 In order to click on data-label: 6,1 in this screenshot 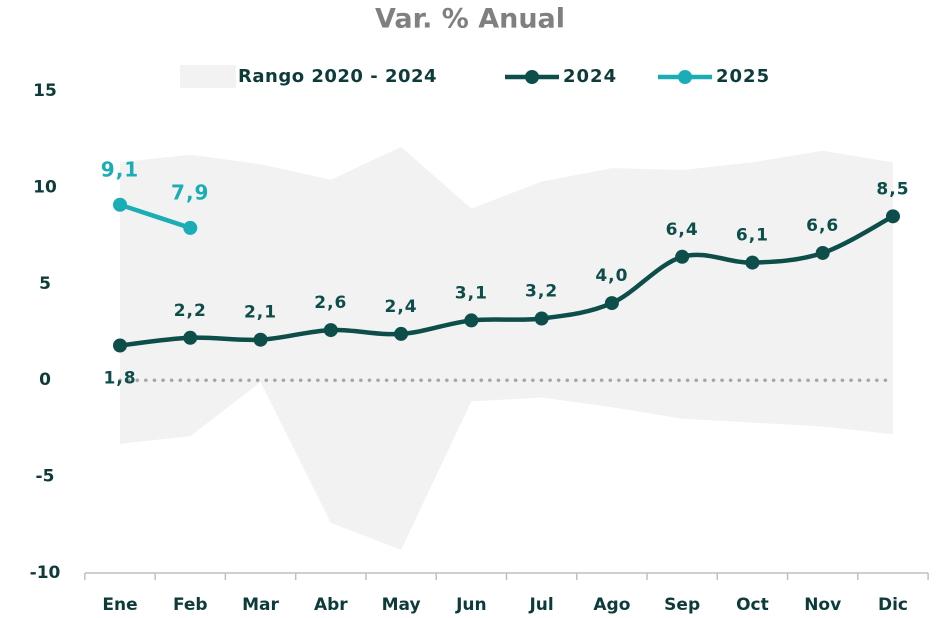, I will do `click(752, 236)`.